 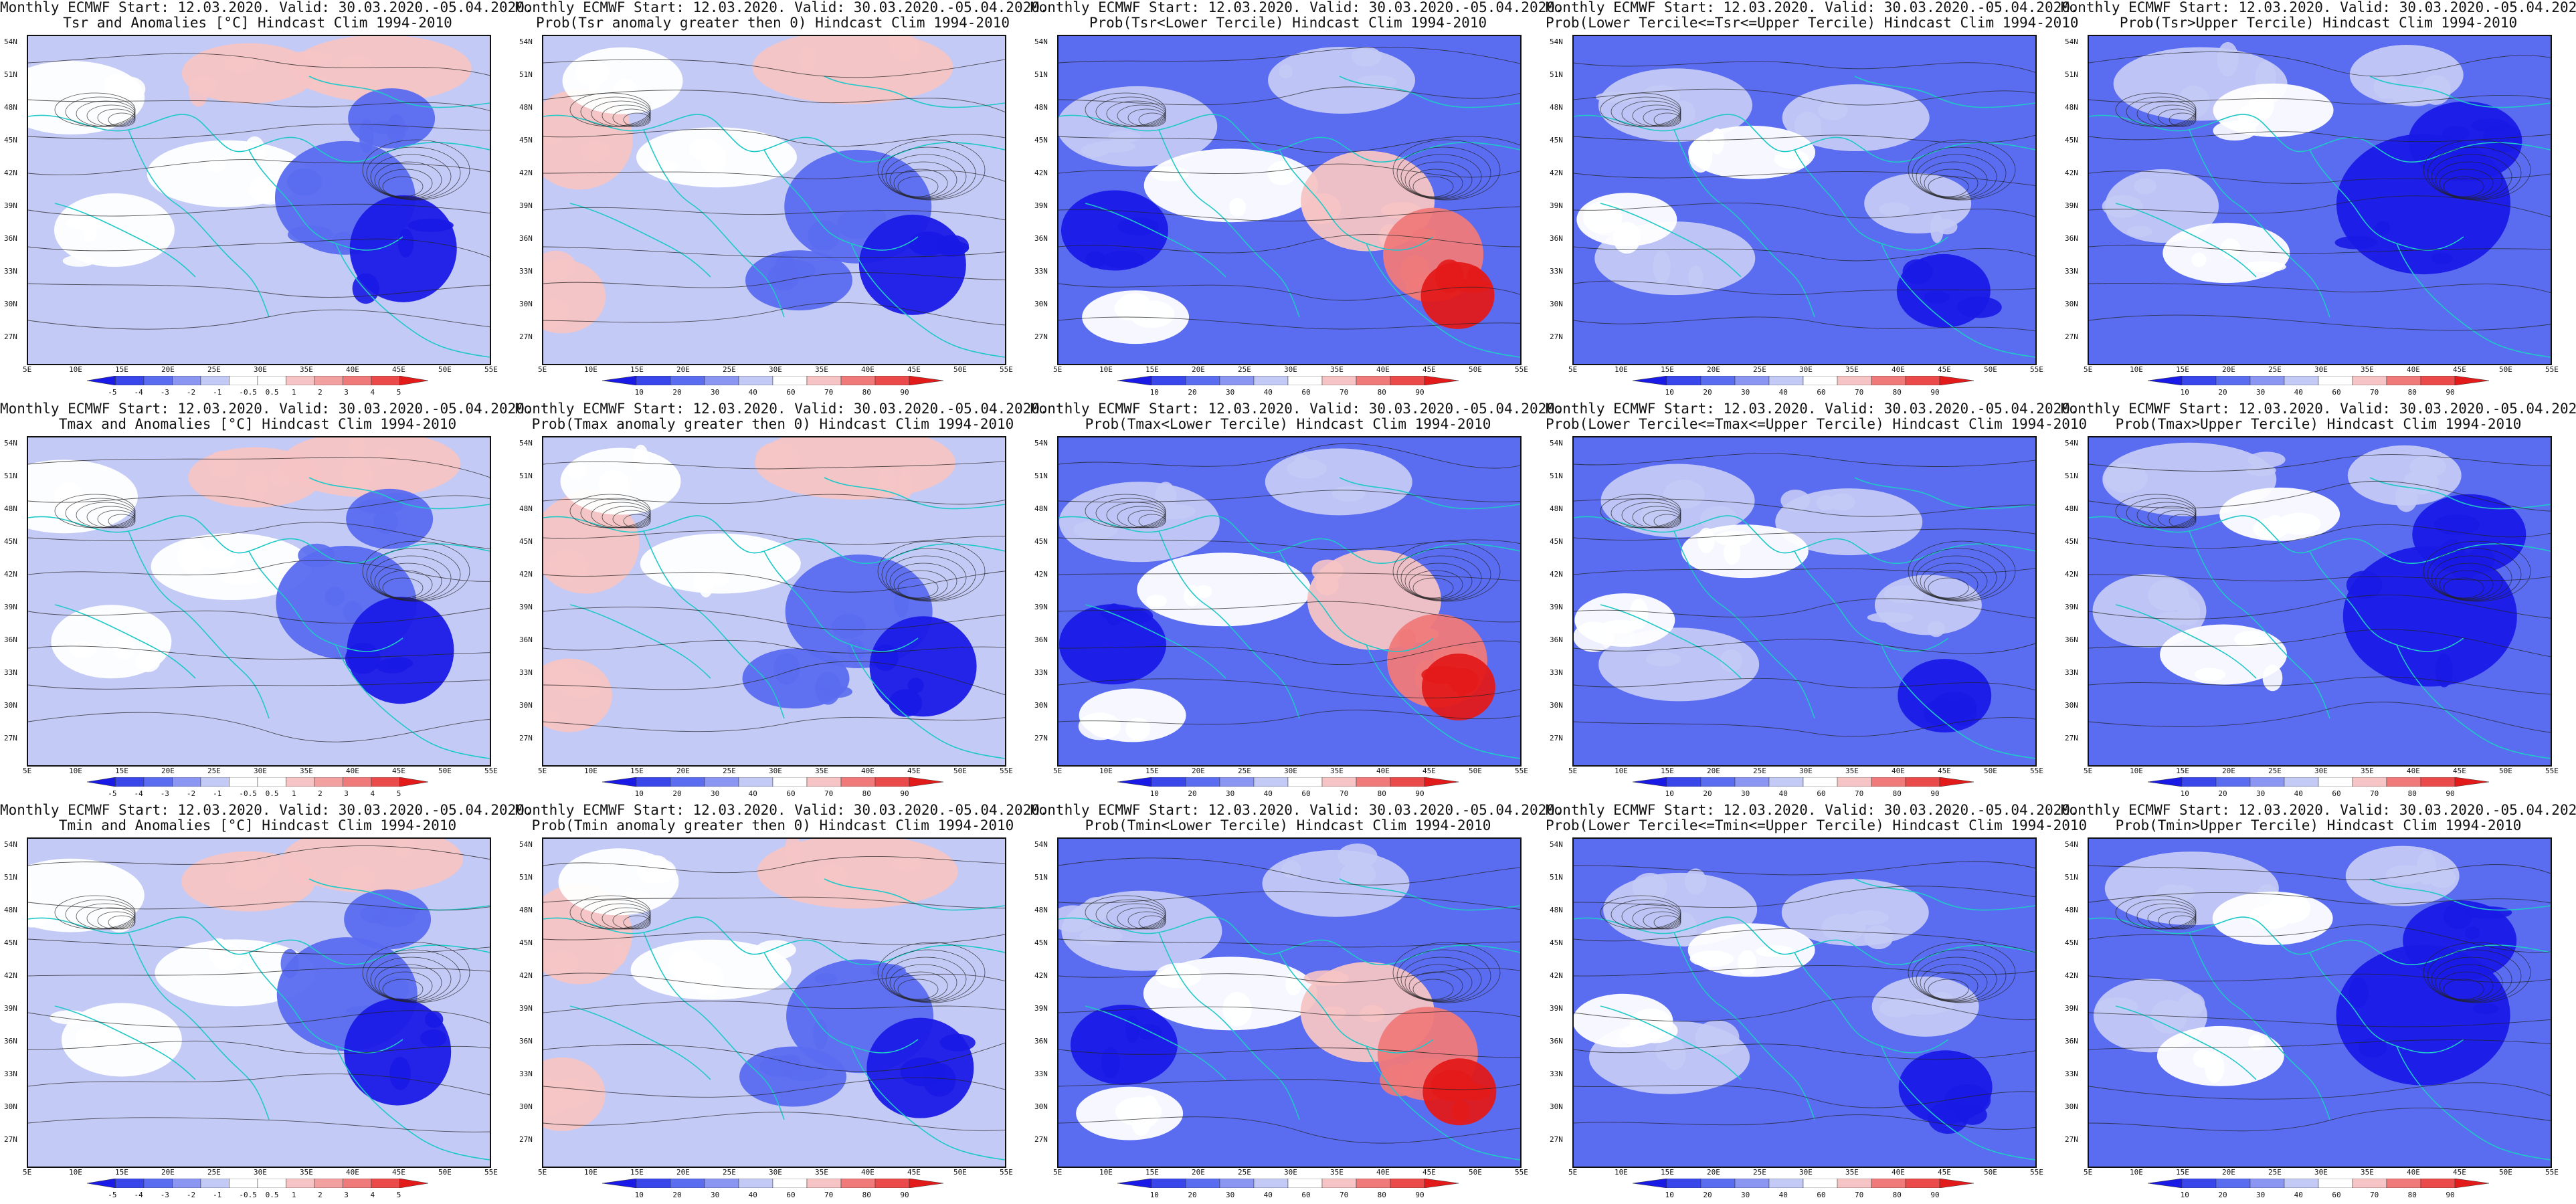 What do you see at coordinates (1557, 705) in the screenshot?
I see `lat-label: 30N` at bounding box center [1557, 705].